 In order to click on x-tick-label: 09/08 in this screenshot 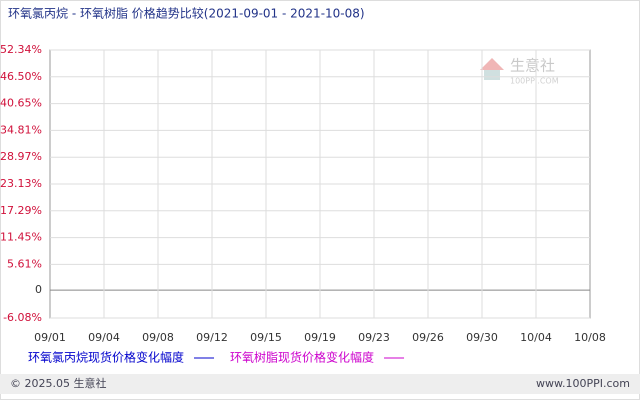, I will do `click(158, 337)`.